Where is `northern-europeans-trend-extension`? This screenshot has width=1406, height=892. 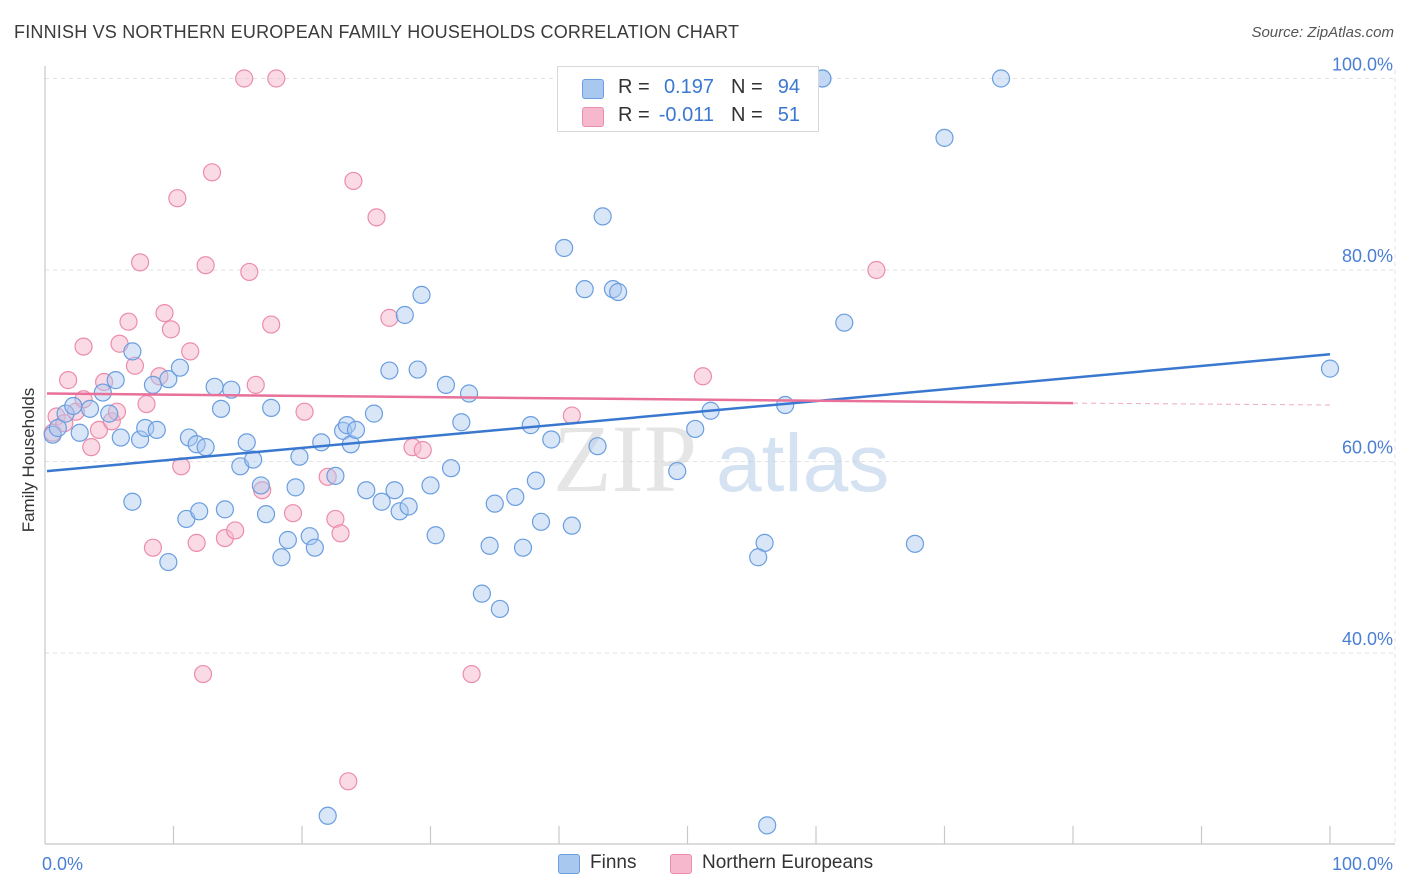
northern-europeans-trend-extension is located at coordinates (1201, 404).